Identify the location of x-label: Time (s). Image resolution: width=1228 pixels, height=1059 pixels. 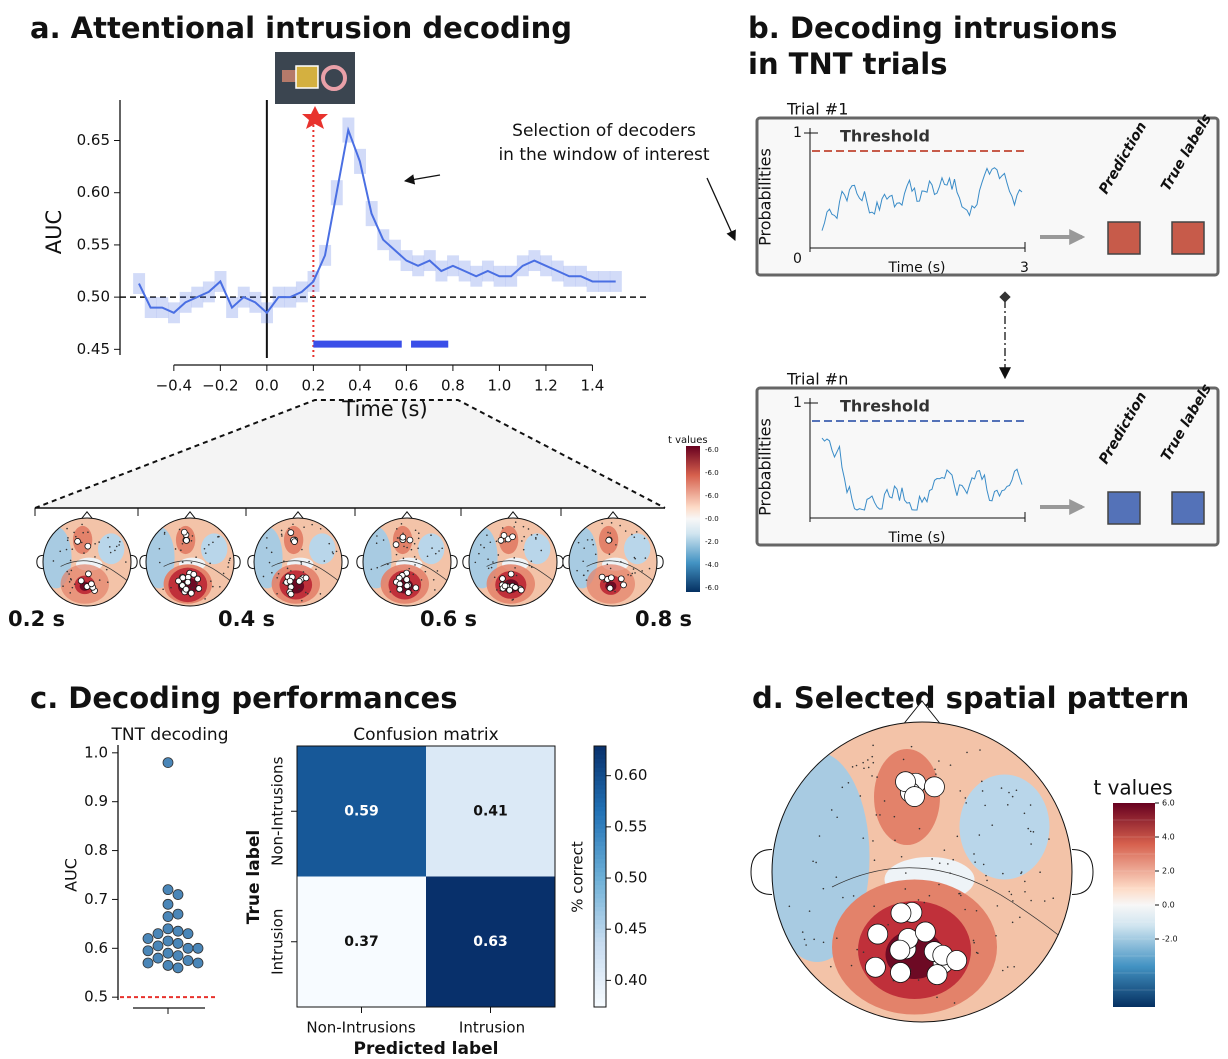
(917, 538).